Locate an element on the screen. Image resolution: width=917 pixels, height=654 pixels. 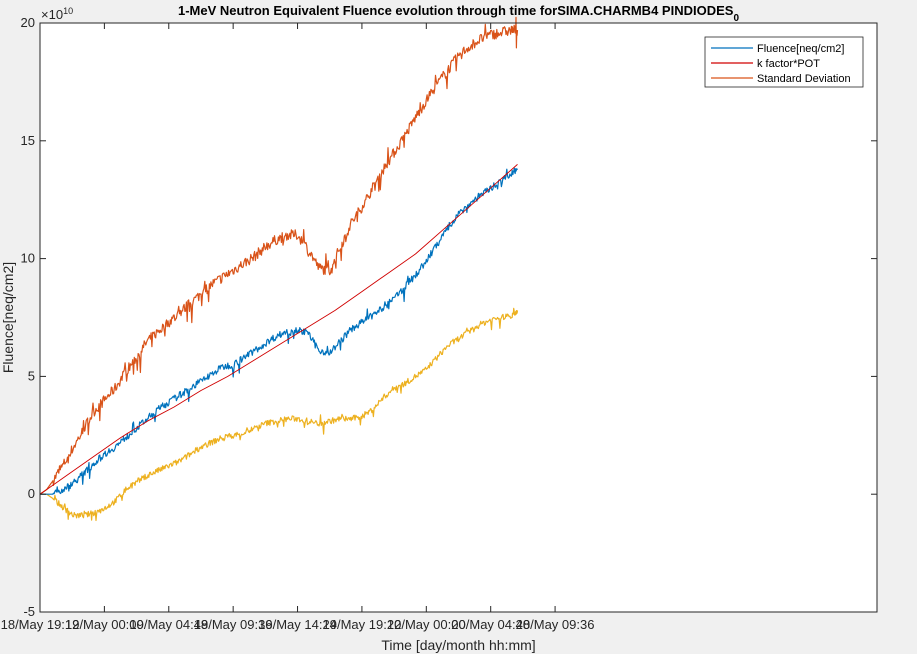
y-tick-label: -5 is located at coordinates (29, 611).